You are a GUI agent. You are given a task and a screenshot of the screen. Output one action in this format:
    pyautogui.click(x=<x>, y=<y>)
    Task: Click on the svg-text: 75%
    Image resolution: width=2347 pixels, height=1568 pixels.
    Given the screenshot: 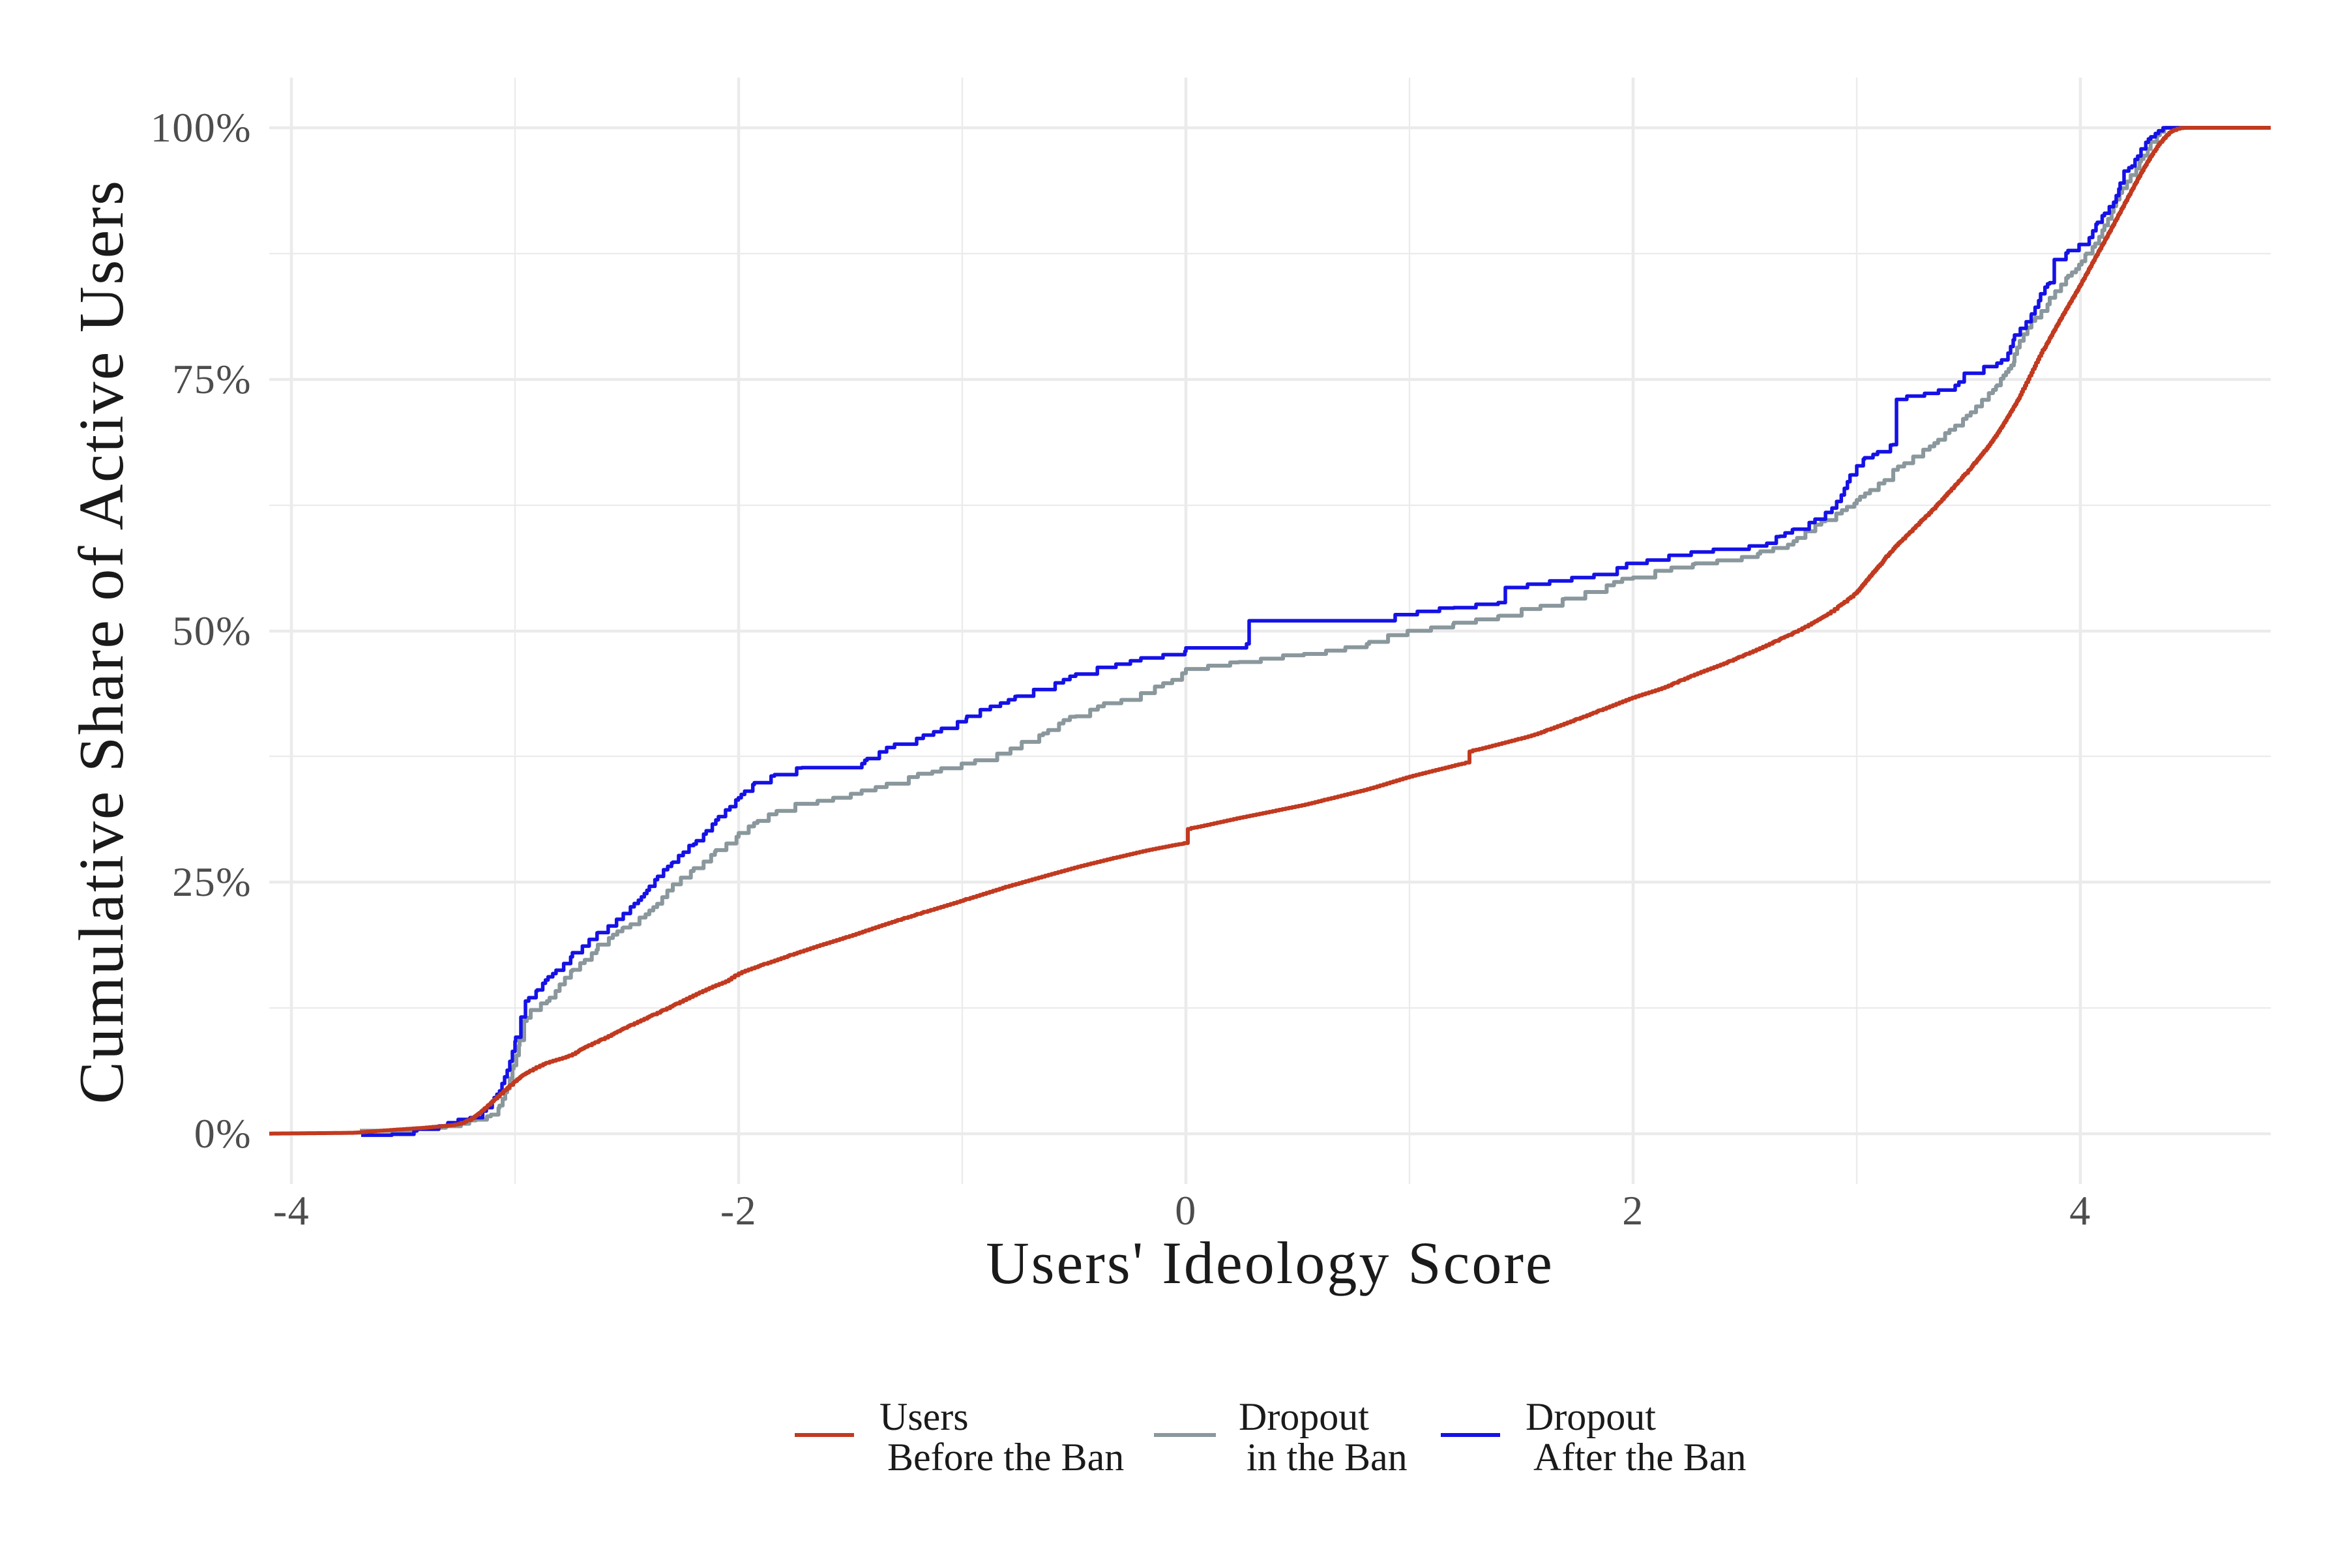 What is the action you would take?
    pyautogui.click(x=212, y=379)
    